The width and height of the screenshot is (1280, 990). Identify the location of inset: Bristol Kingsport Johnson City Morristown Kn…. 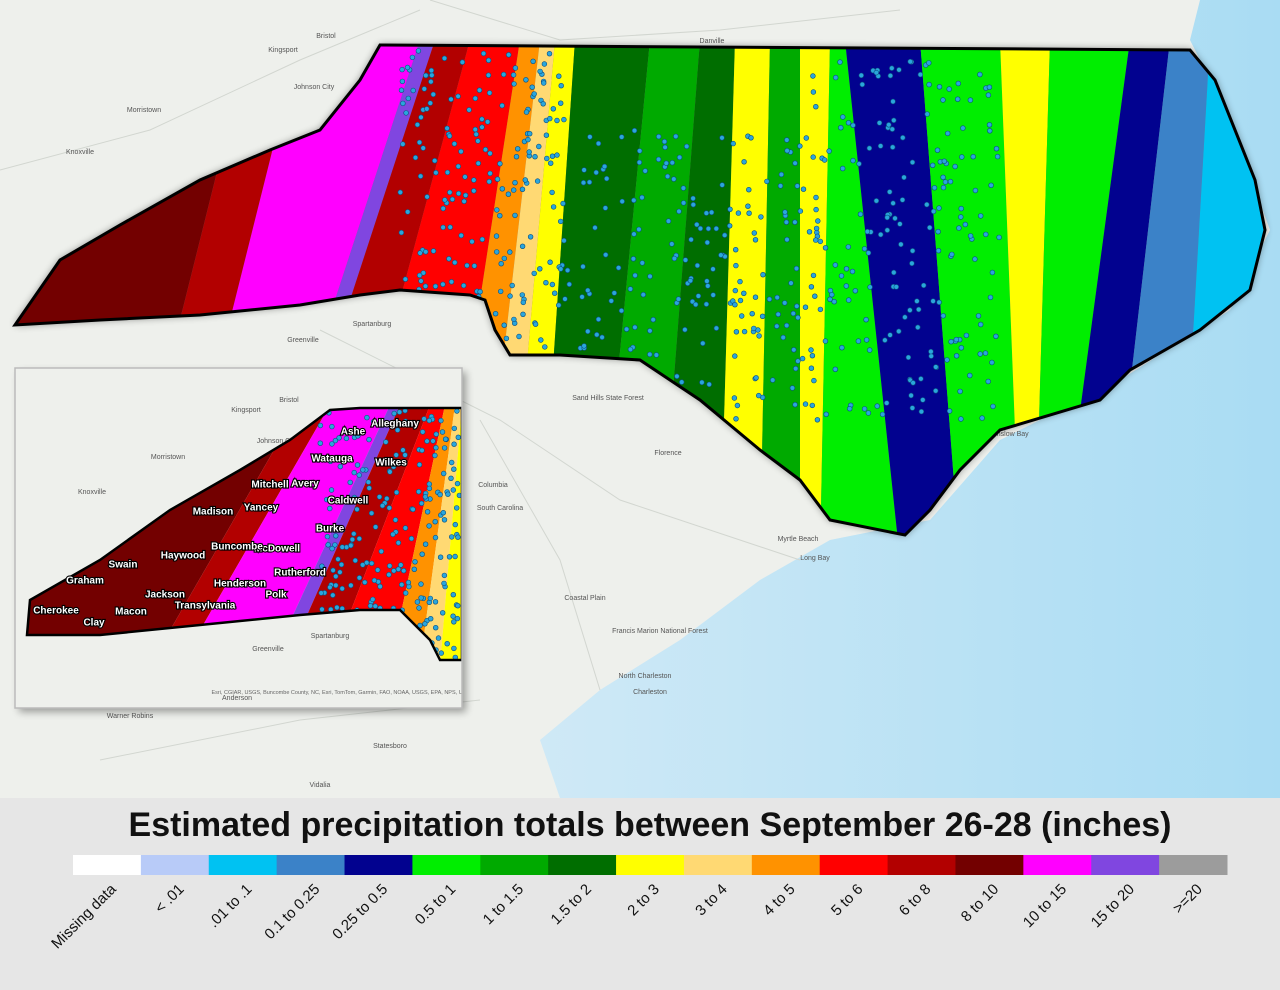
(238, 538).